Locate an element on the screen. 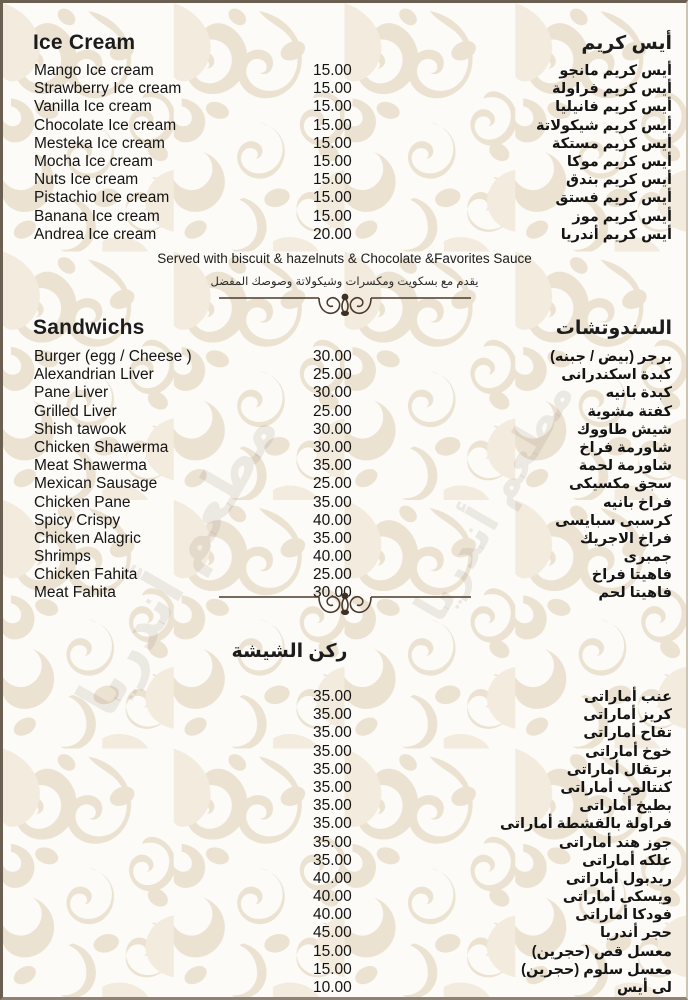  menu-item-row: Chicken Alagric 35.00 فراخ الاجريك is located at coordinates (344, 539).